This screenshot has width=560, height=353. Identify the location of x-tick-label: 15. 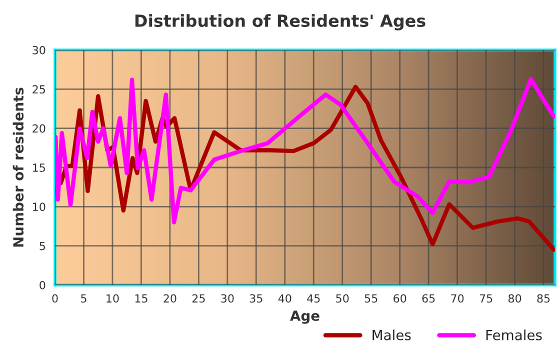
(141, 298).